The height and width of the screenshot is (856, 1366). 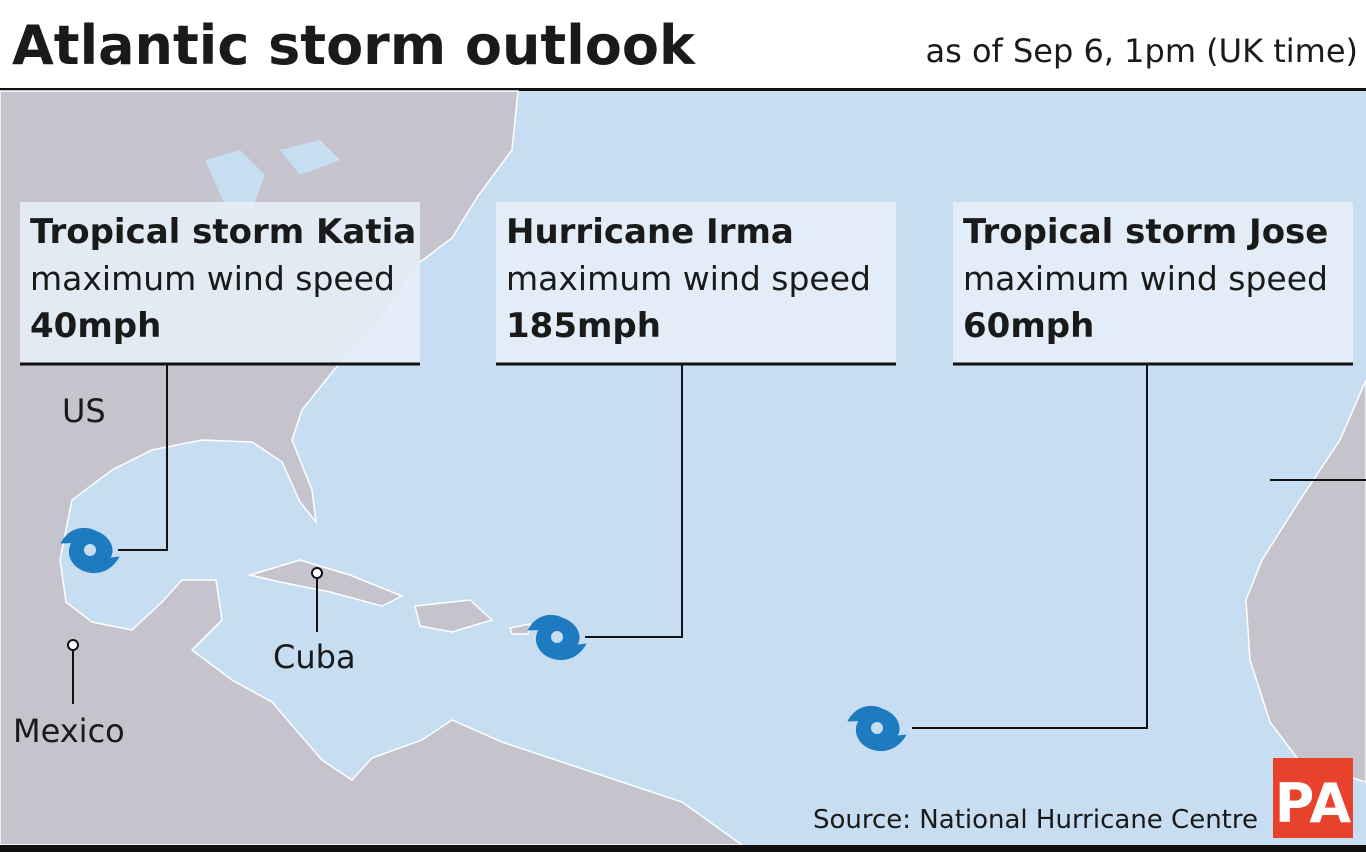 I want to click on title: Atlantic storm outlook, so click(x=354, y=45).